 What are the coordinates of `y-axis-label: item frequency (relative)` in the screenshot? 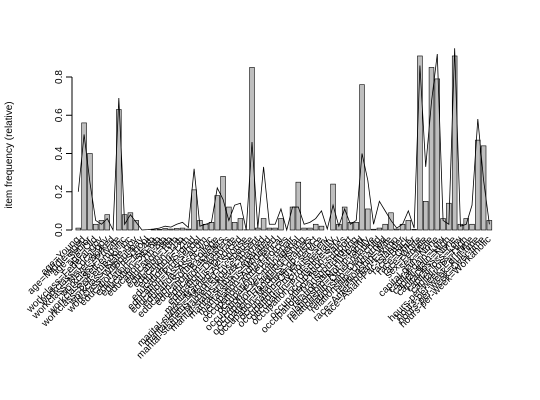 It's located at (9, 154).